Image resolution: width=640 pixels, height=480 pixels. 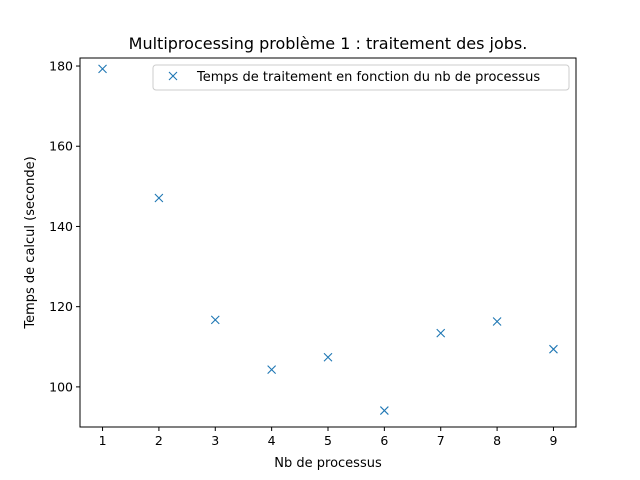 I want to click on y-axis-label: Temps de calcul (seconde), so click(x=30, y=242).